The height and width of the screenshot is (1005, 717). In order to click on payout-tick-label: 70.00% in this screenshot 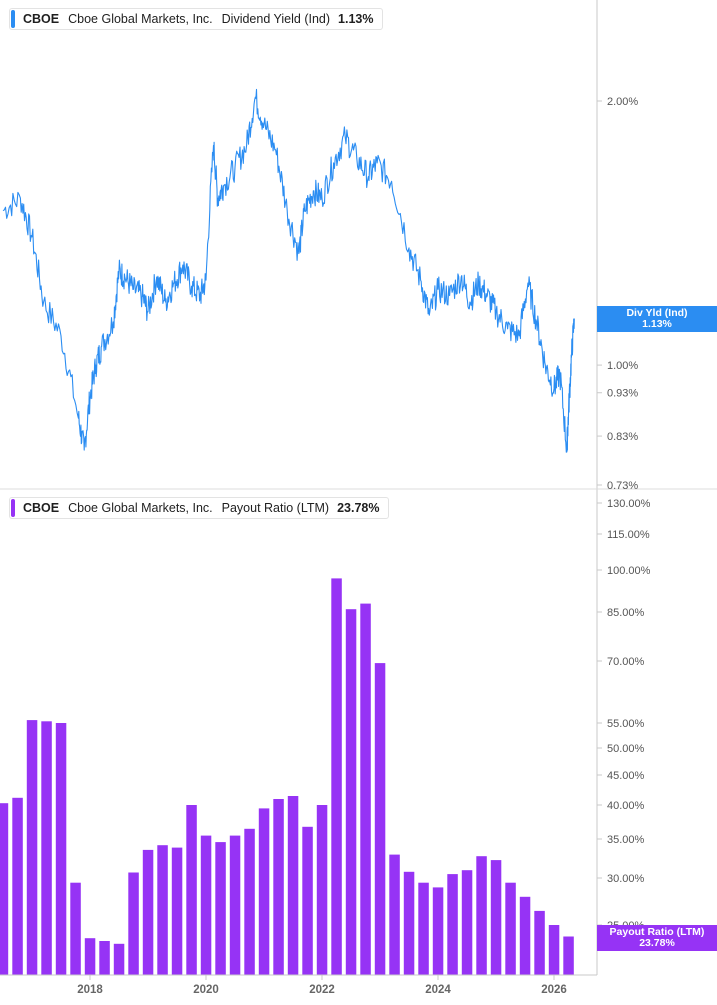, I will do `click(626, 662)`.